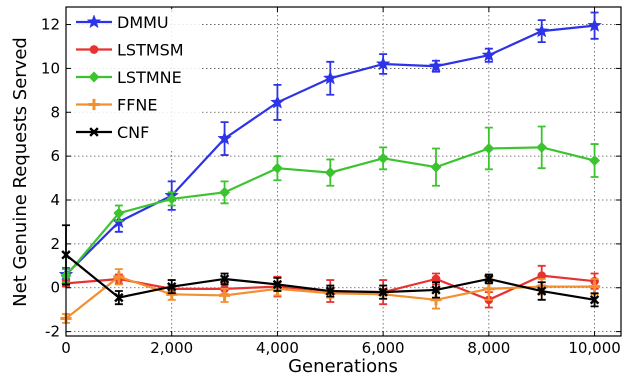 This screenshot has height=377, width=636. Describe the element at coordinates (488, 348) in the screenshot. I see `x-tick-label: 8,000` at that location.